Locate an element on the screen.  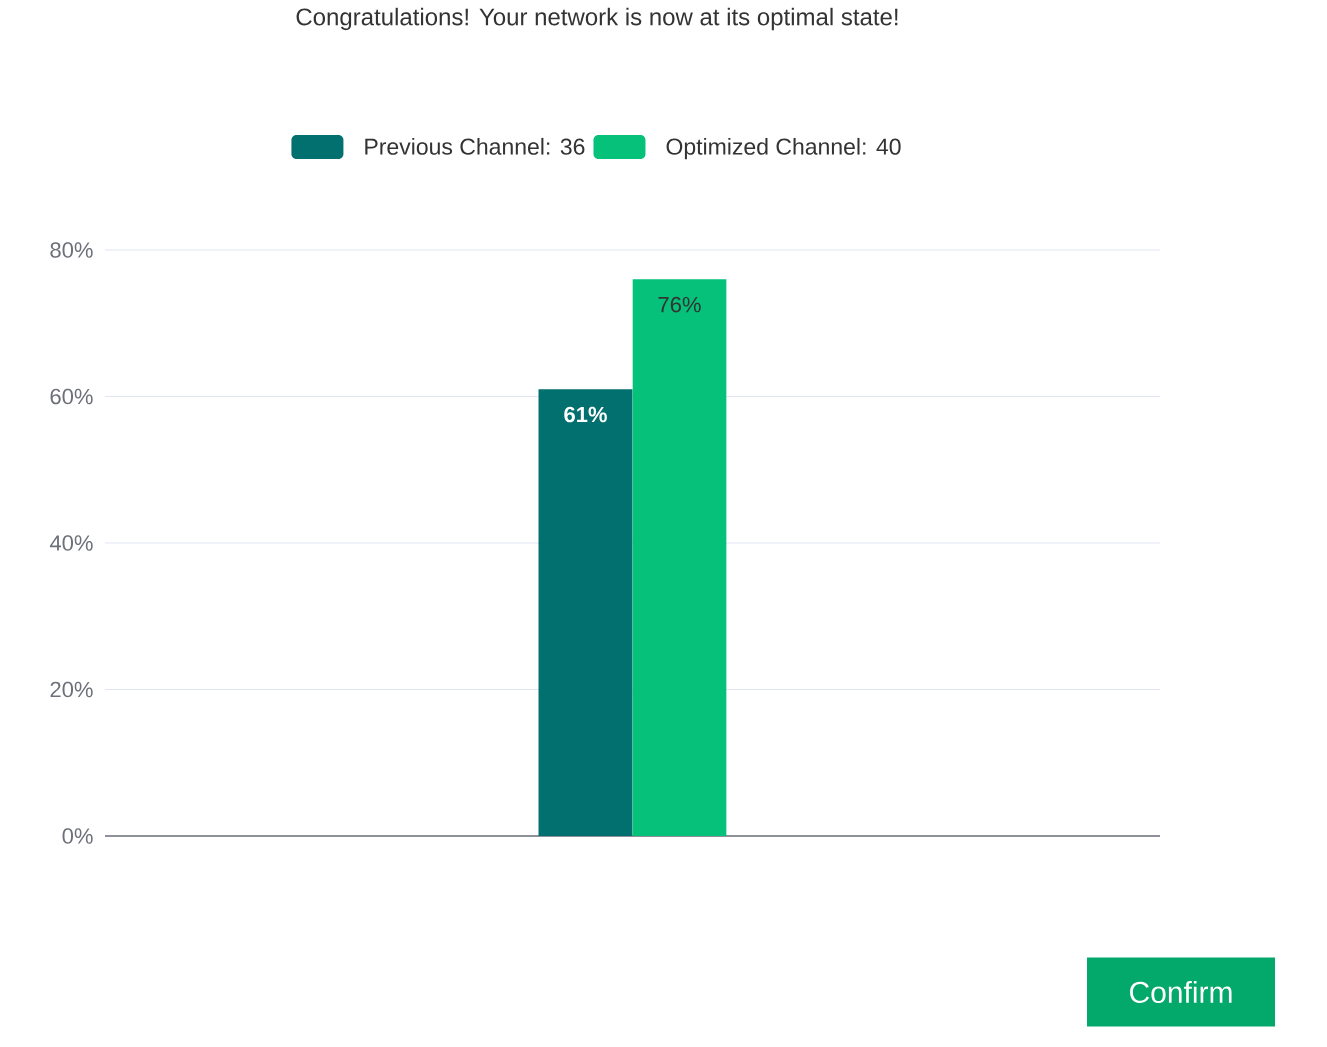
y-tick-label: 60% is located at coordinates (71, 396).